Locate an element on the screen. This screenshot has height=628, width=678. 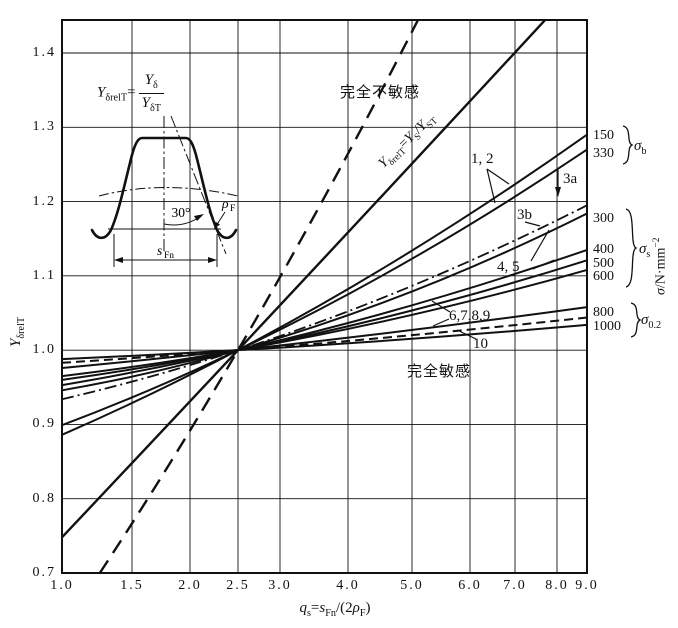
curve-value-label-330: 330 is located at coordinates (603, 153).